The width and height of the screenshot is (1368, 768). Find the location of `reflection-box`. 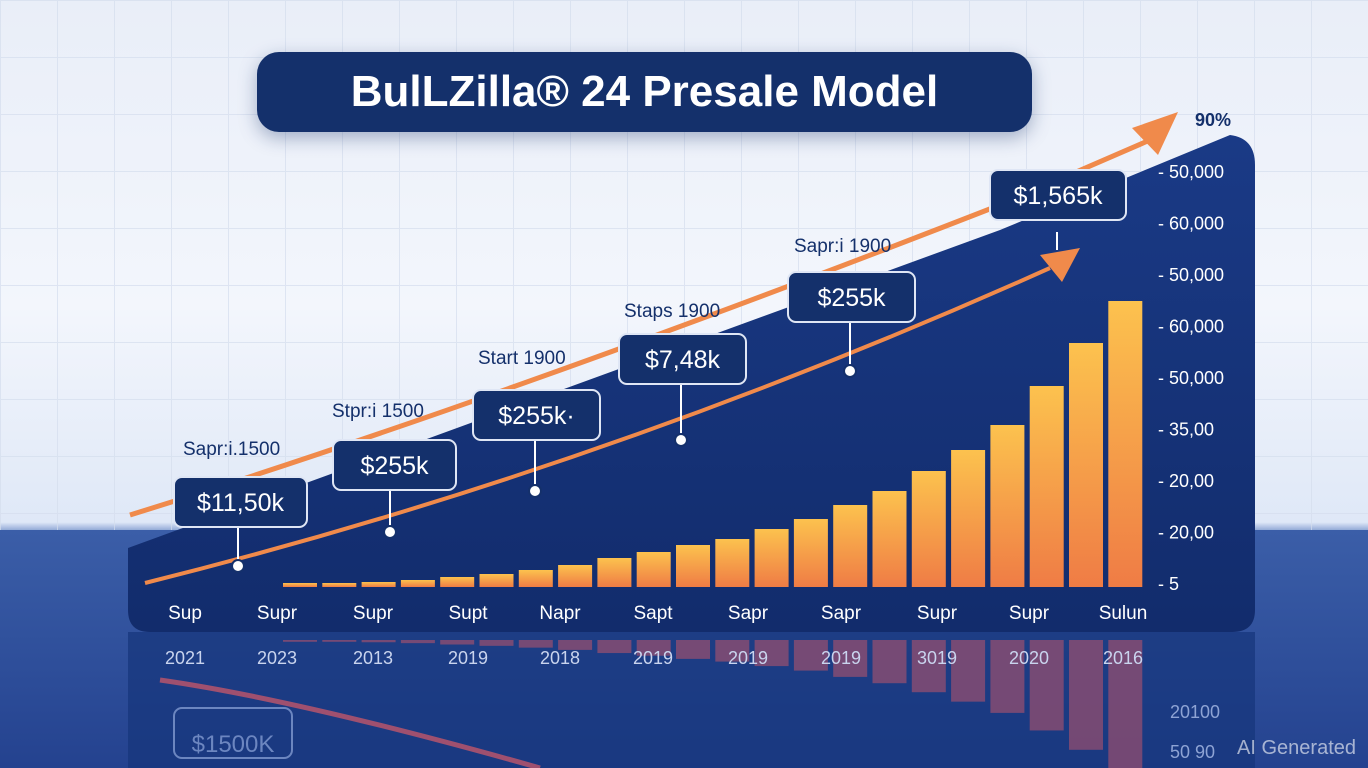

reflection-box is located at coordinates (233, 733).